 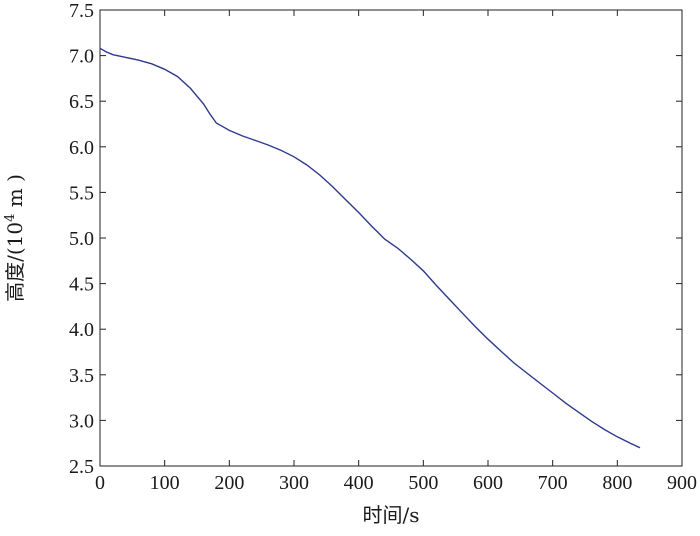 I want to click on y-tick-label: 2.5, so click(x=81, y=467).